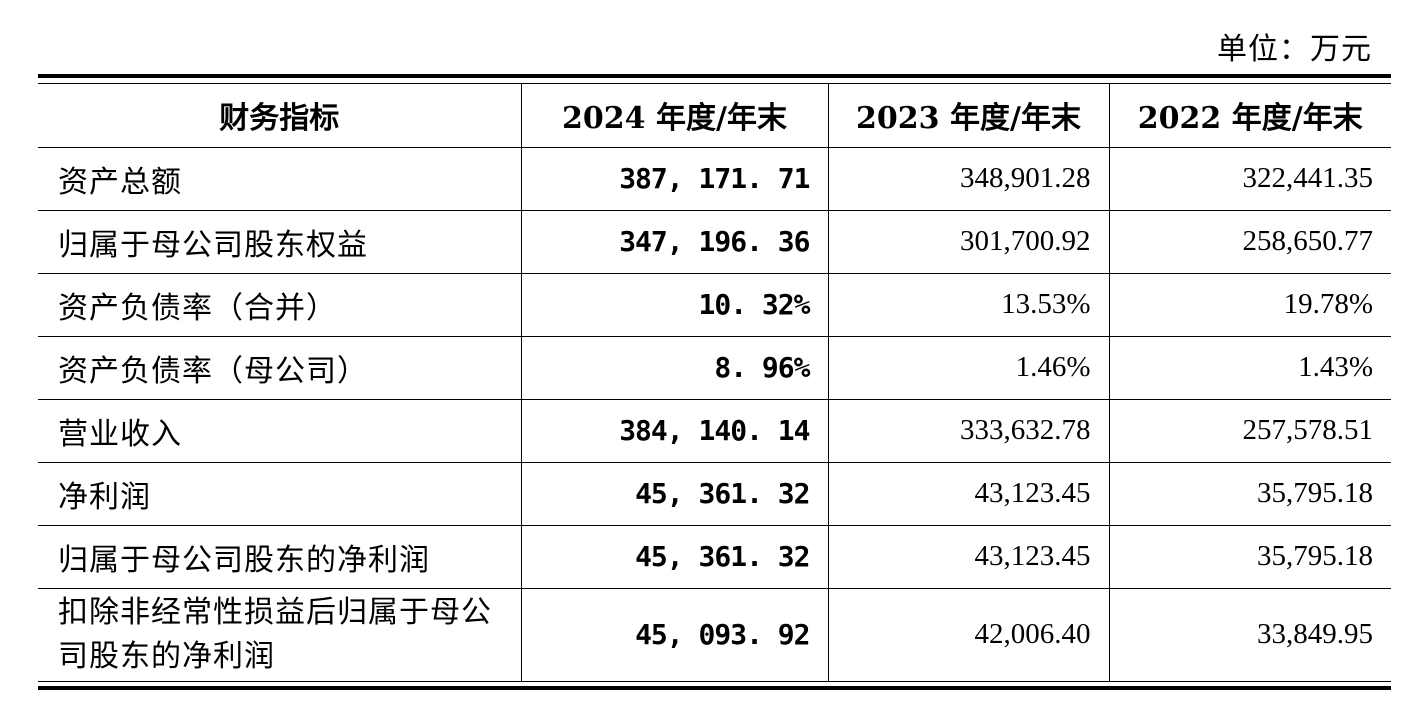 The width and height of the screenshot is (1424, 704). I want to click on value-2024: 45, 093. 92, so click(674, 634).